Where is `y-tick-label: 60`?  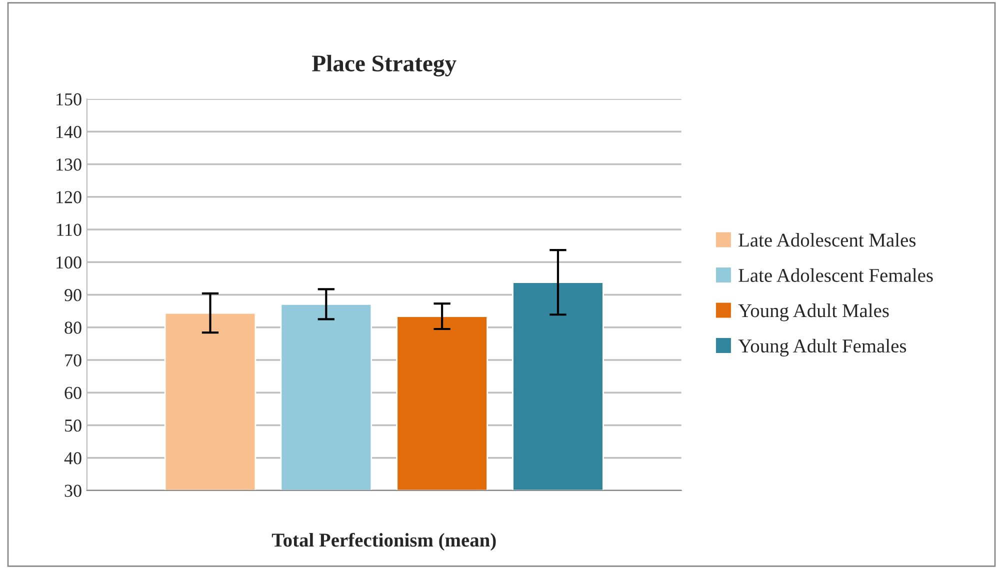 y-tick-label: 60 is located at coordinates (73, 393).